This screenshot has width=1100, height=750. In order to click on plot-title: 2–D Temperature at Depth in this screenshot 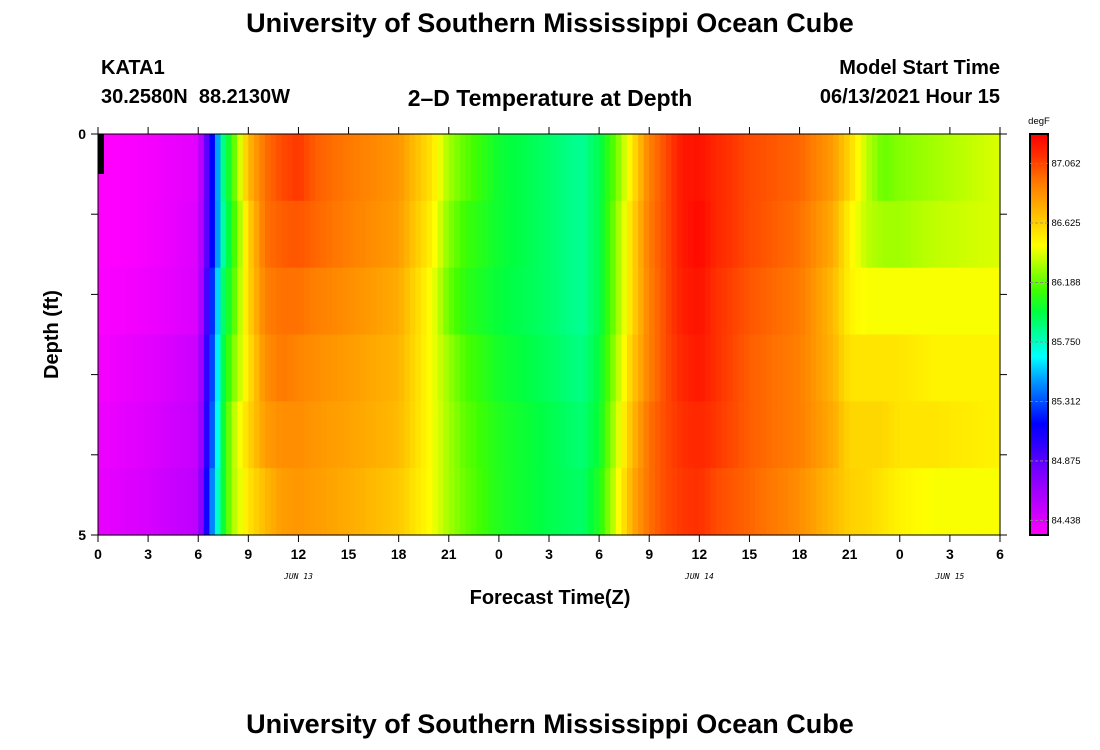, I will do `click(550, 98)`.